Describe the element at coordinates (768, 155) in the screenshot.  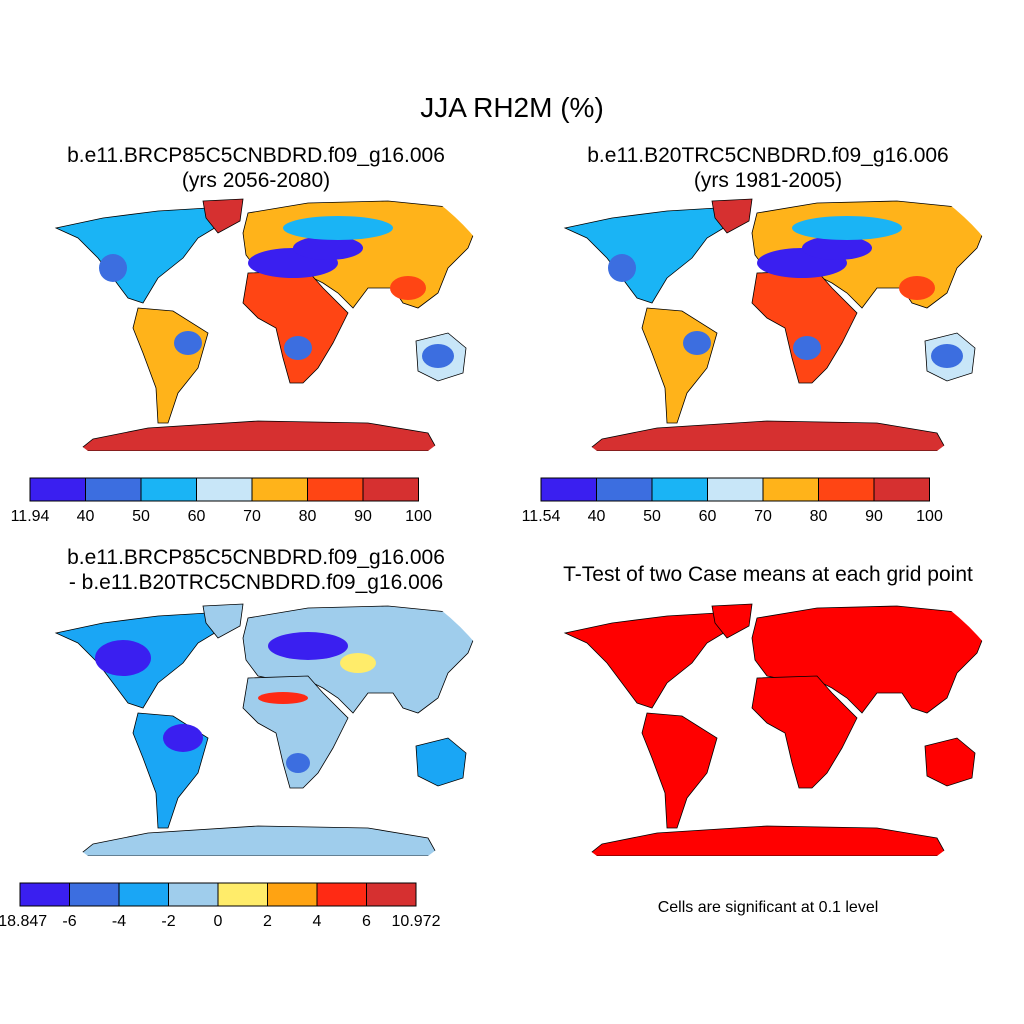
I see `panel-2-title-line1: b.e11.B20TRC5CNBDRD.f09_g16.006` at that location.